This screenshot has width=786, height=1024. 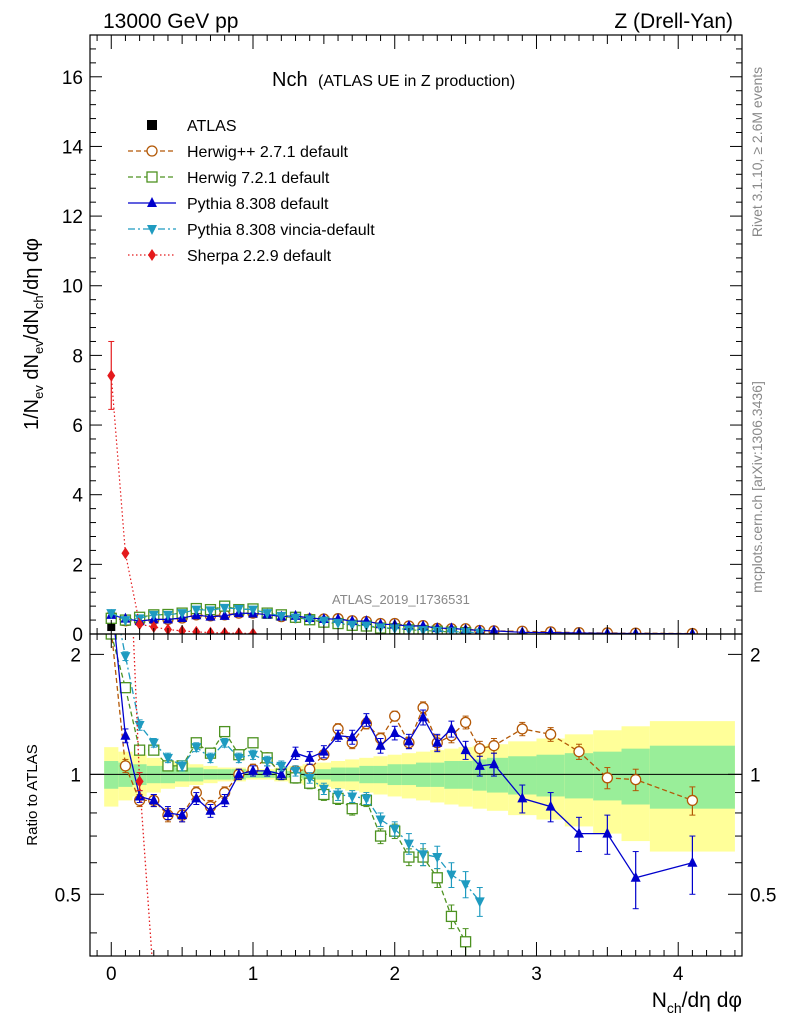 I want to click on legend-entry-5: Sherpa 2.2.9 default, so click(x=230, y=256).